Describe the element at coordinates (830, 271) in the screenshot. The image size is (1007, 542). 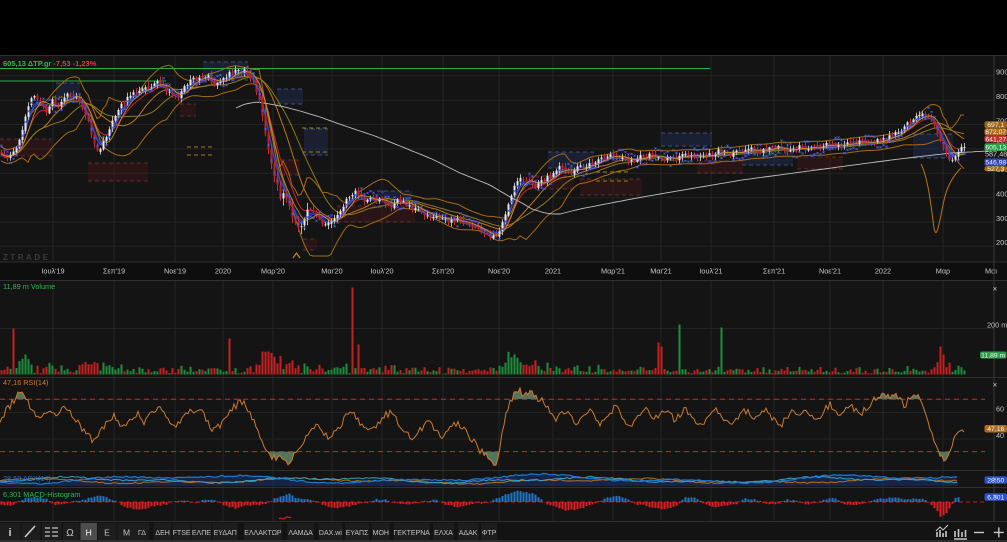
I see `svg-text: Νοε'21` at that location.